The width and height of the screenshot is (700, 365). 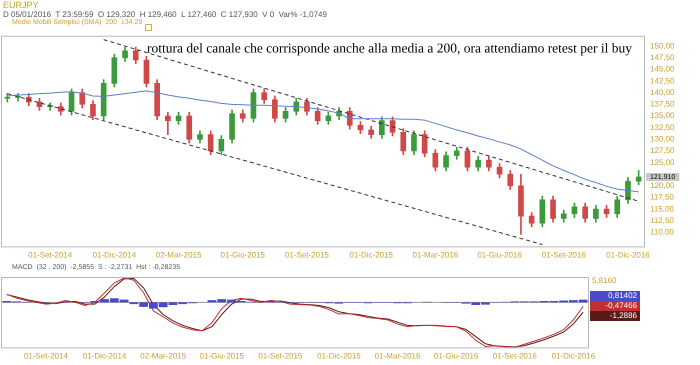 What do you see at coordinates (605, 281) in the screenshot?
I see `text: 5,8160` at bounding box center [605, 281].